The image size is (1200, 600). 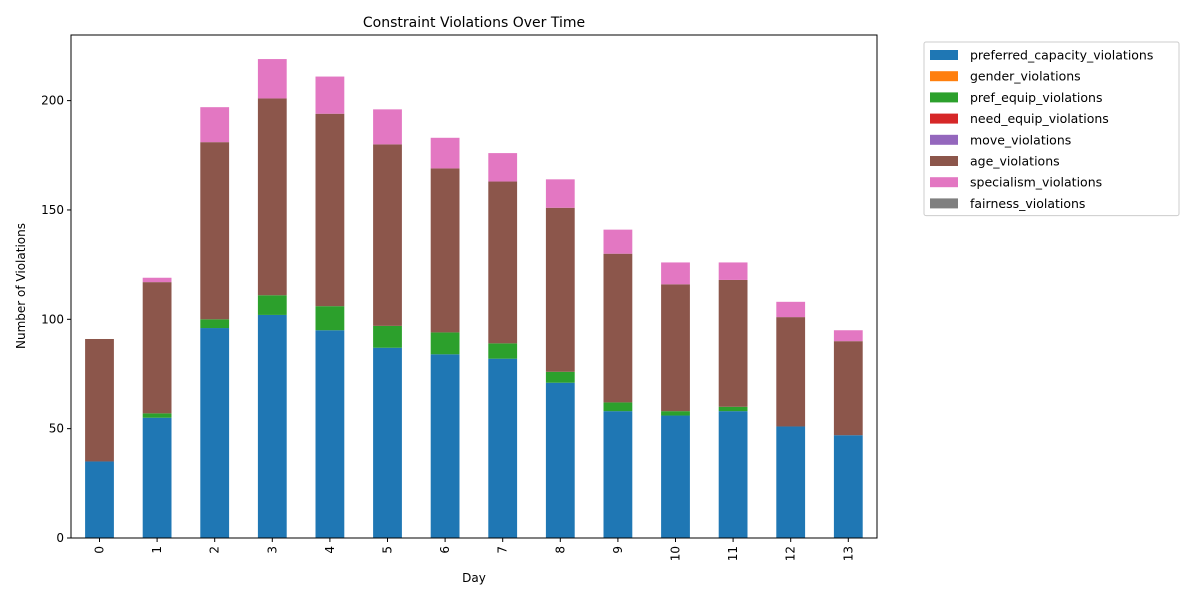 I want to click on x-tick-label: 11, so click(x=733, y=553).